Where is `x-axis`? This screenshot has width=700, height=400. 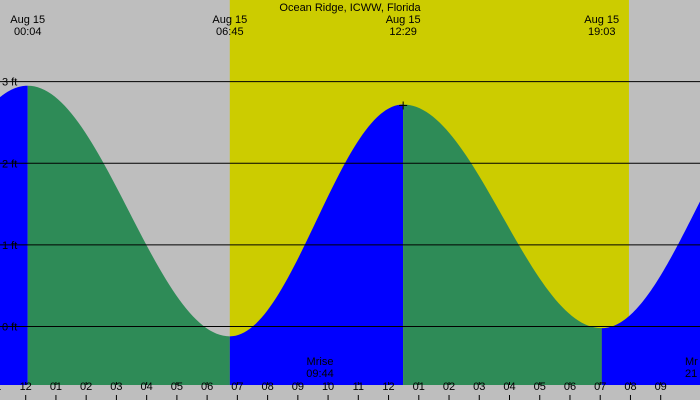
x-axis is located at coordinates (350, 391).